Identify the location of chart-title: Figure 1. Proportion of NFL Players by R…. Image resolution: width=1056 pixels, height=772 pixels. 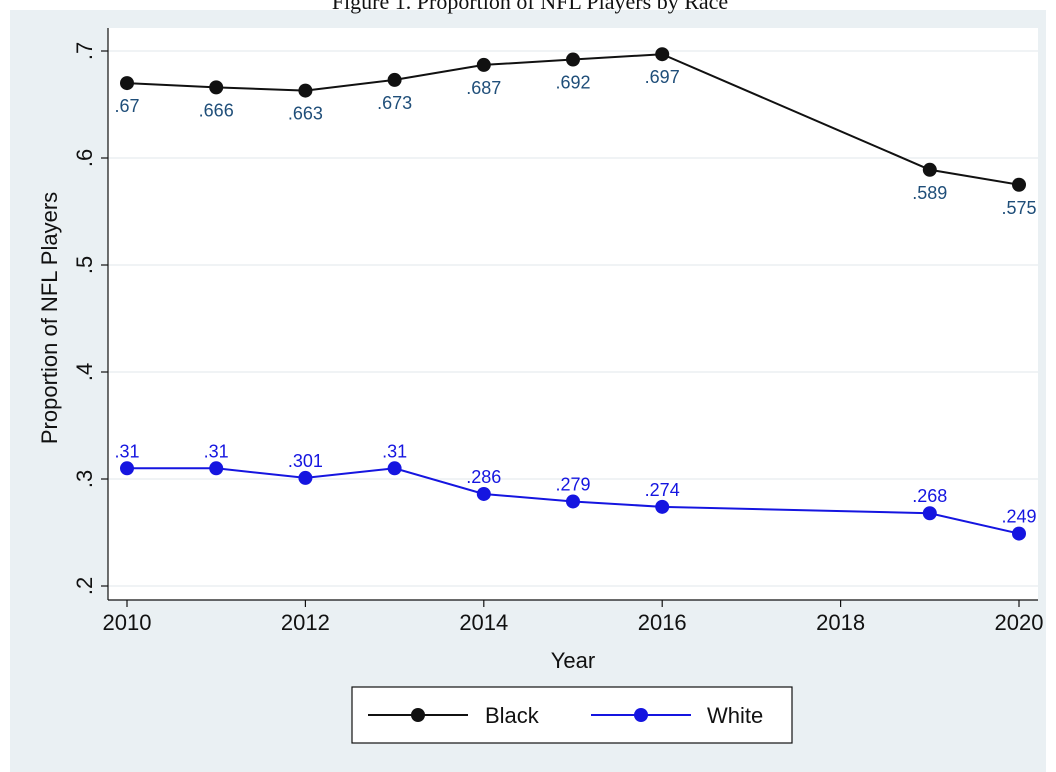
(530, 7).